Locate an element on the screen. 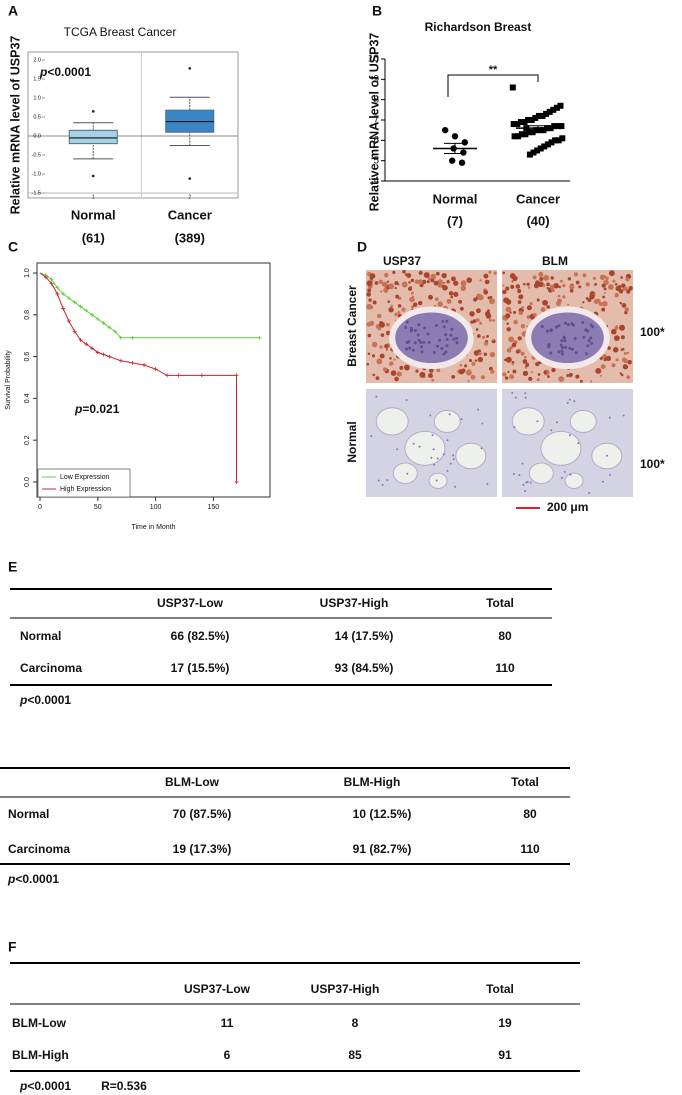  category-count: (40) is located at coordinates (537, 220).